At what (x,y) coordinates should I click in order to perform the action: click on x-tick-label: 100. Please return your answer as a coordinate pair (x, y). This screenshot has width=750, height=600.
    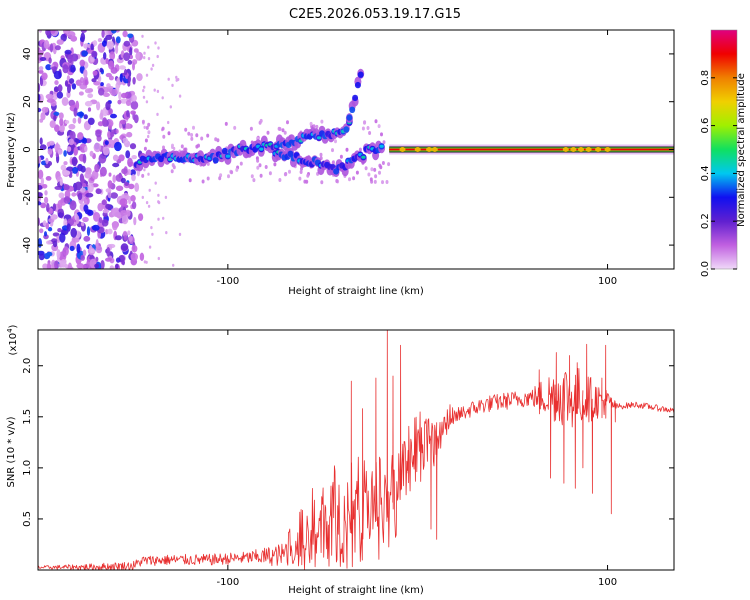
    Looking at the image, I should click on (607, 582).